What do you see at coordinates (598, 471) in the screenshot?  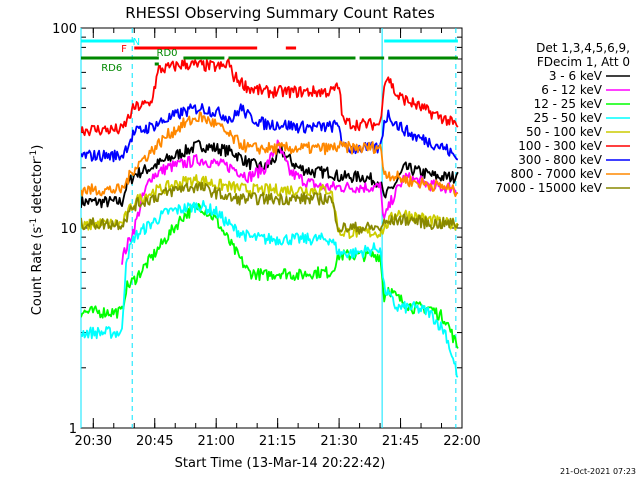 I see `footer-timestamp: 21-Oct-2021 07:23` at bounding box center [598, 471].